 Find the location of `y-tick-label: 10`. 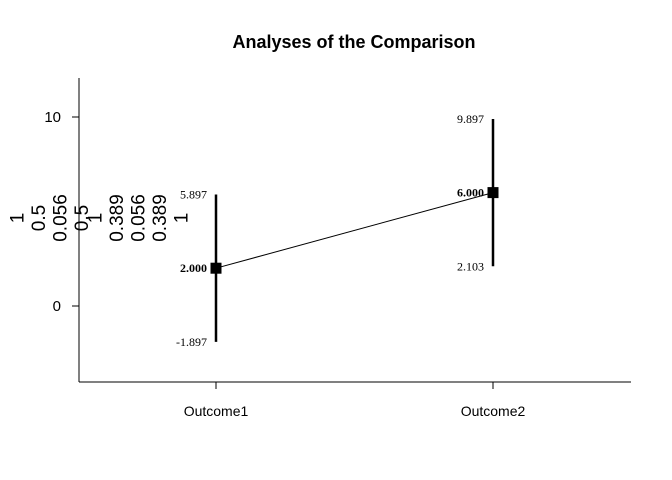

y-tick-label: 10 is located at coordinates (52, 117).